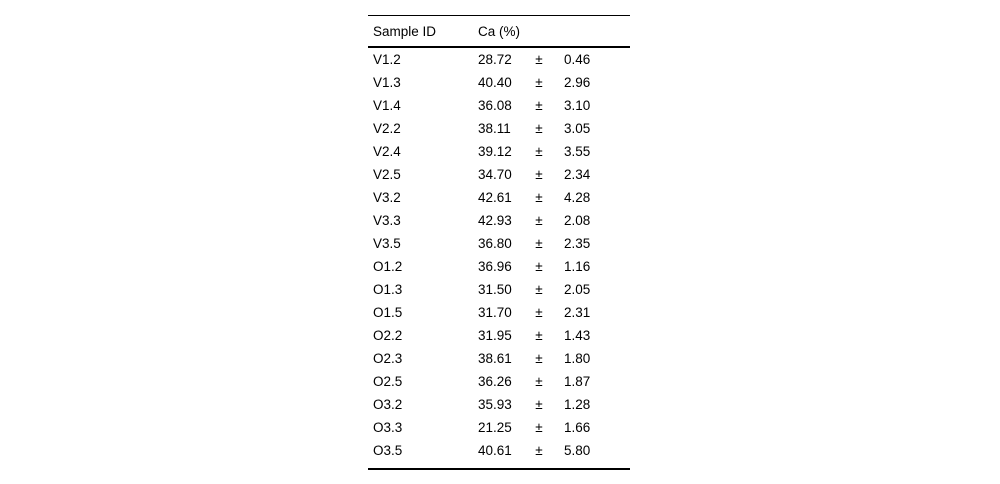  What do you see at coordinates (387, 82) in the screenshot?
I see `sample-id-cell: V1.3` at bounding box center [387, 82].